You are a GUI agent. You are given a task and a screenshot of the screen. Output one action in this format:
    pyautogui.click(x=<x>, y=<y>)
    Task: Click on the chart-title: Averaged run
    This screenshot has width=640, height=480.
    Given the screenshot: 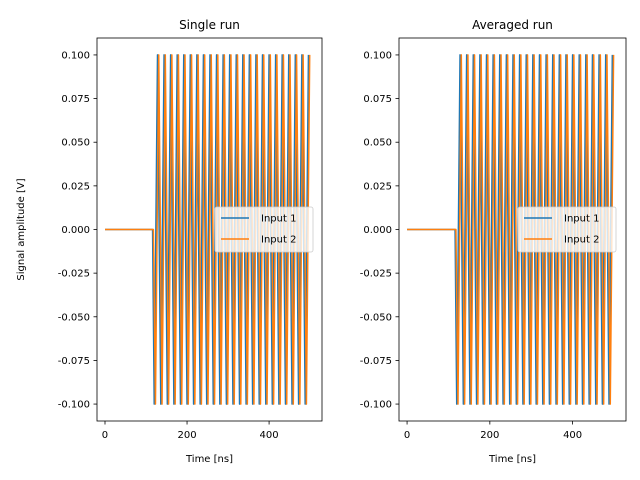 What is the action you would take?
    pyautogui.click(x=512, y=25)
    